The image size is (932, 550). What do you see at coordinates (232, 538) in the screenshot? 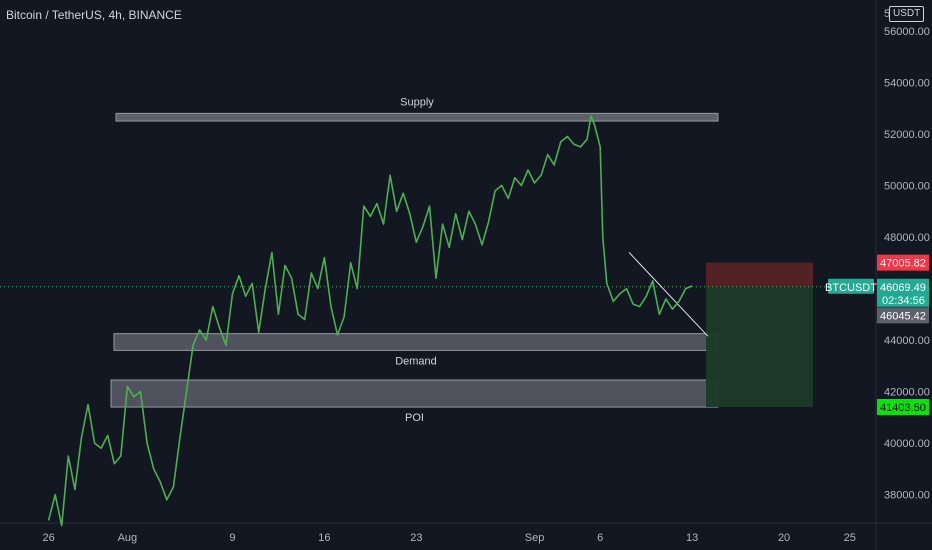
I see `x-tick-label: 9` at bounding box center [232, 538].